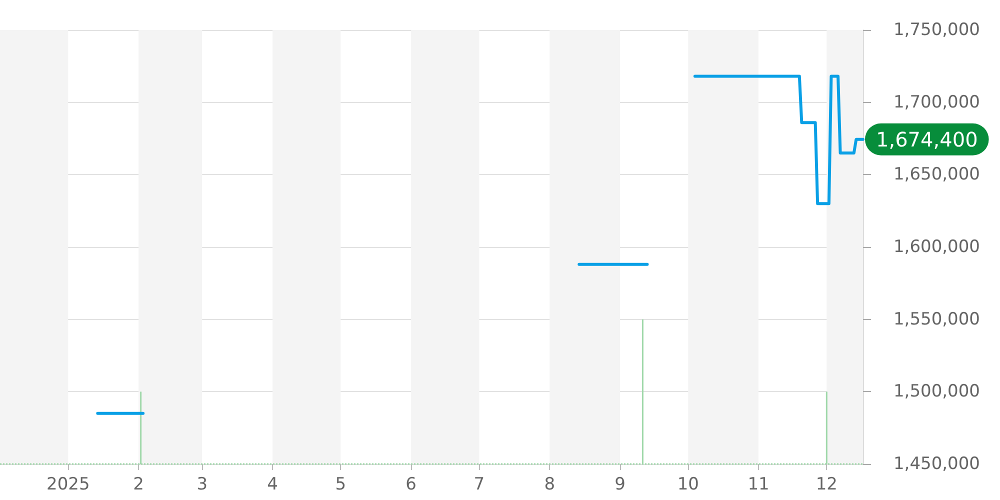 The height and width of the screenshot is (500, 1000). Describe the element at coordinates (936, 392) in the screenshot. I see `y-tick-label: 1,500,000` at that location.